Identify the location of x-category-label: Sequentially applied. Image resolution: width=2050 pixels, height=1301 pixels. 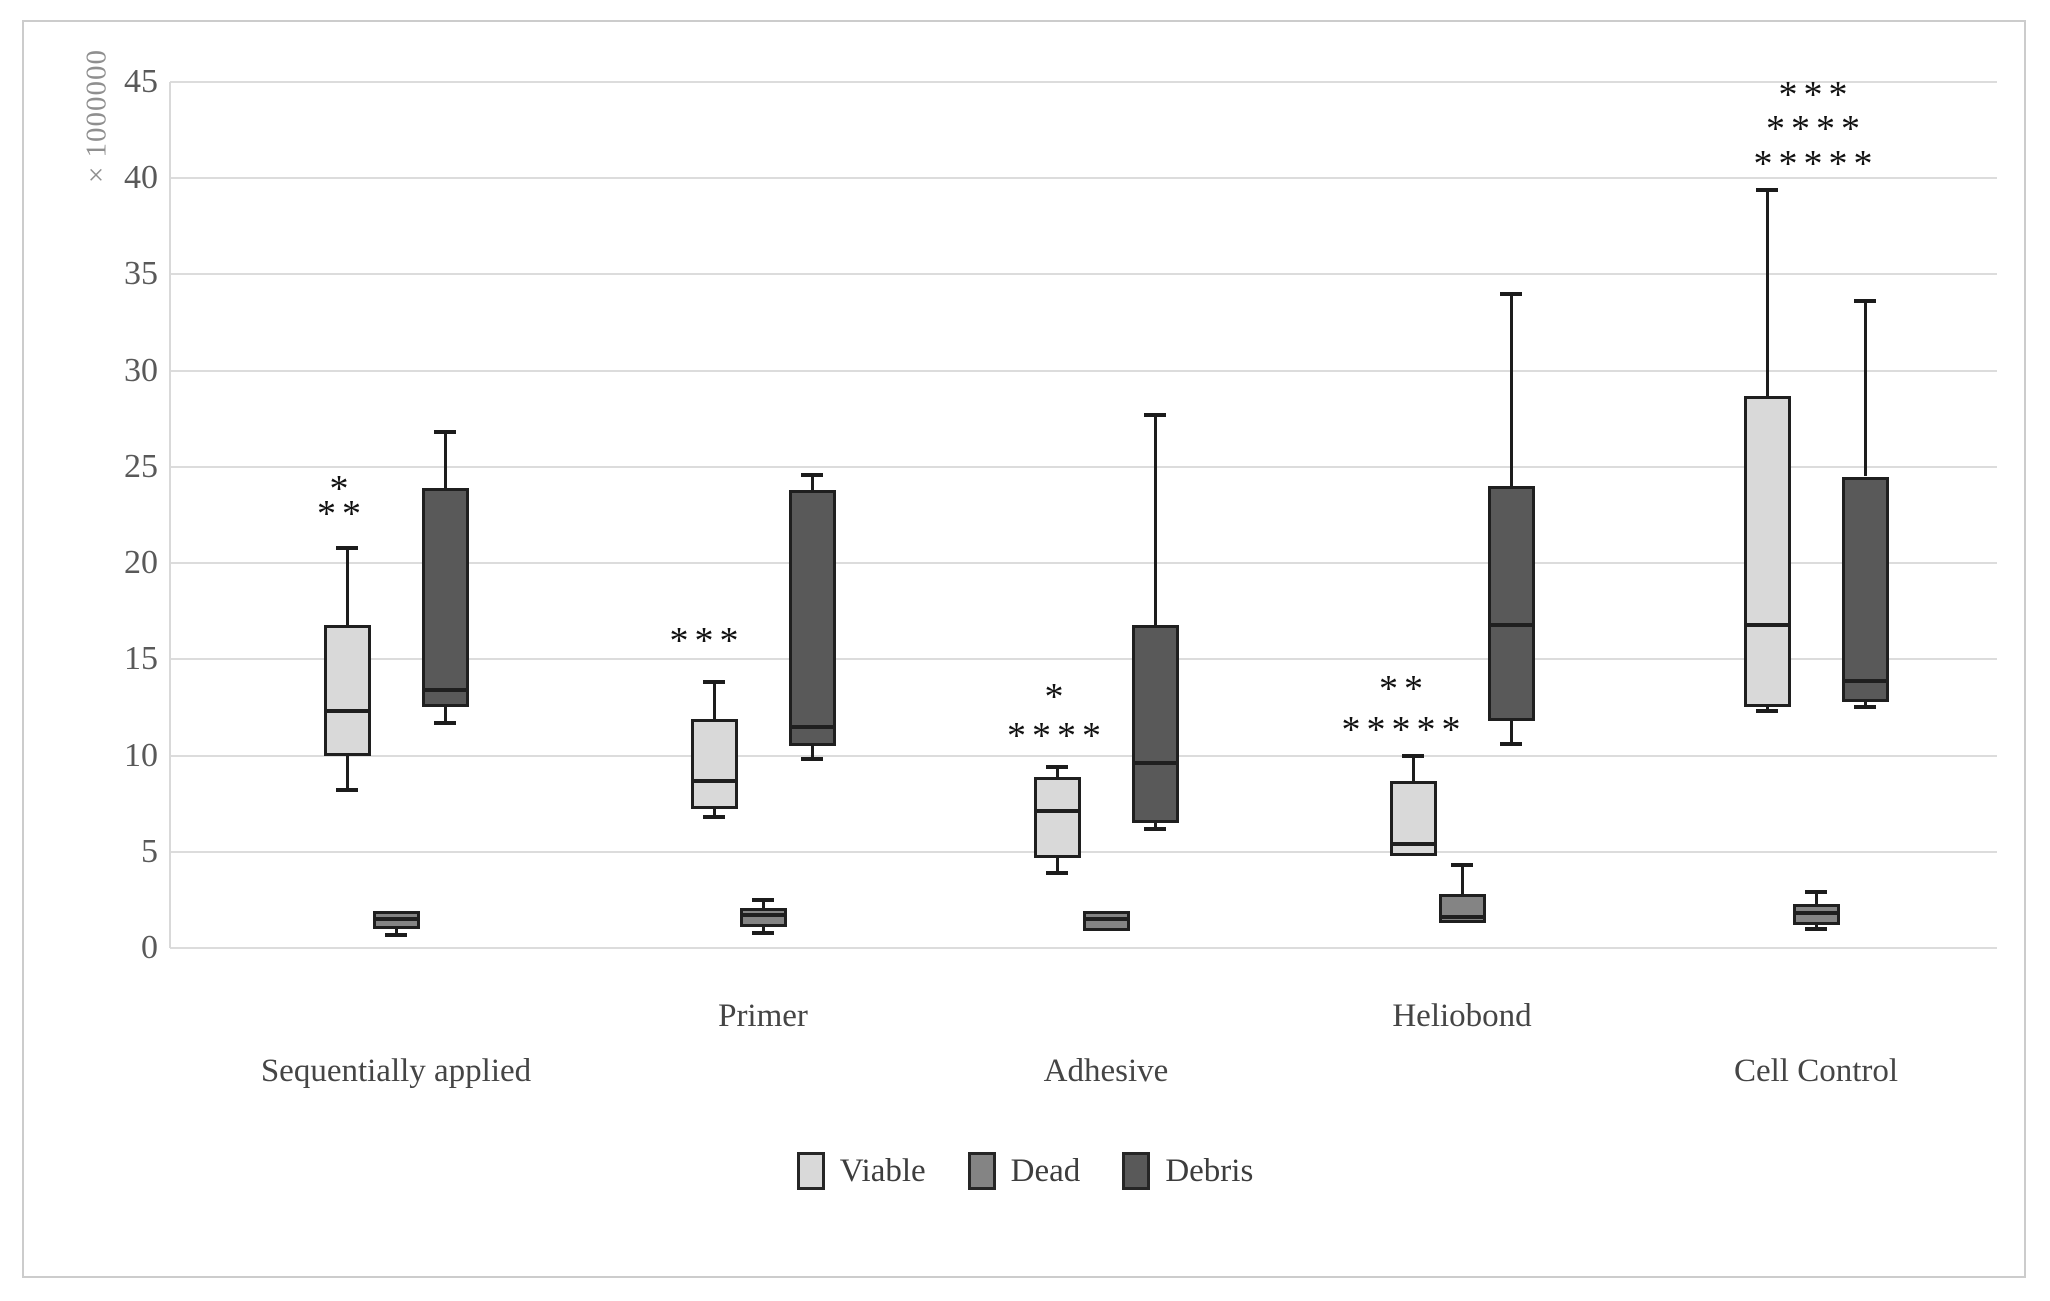
(396, 1071).